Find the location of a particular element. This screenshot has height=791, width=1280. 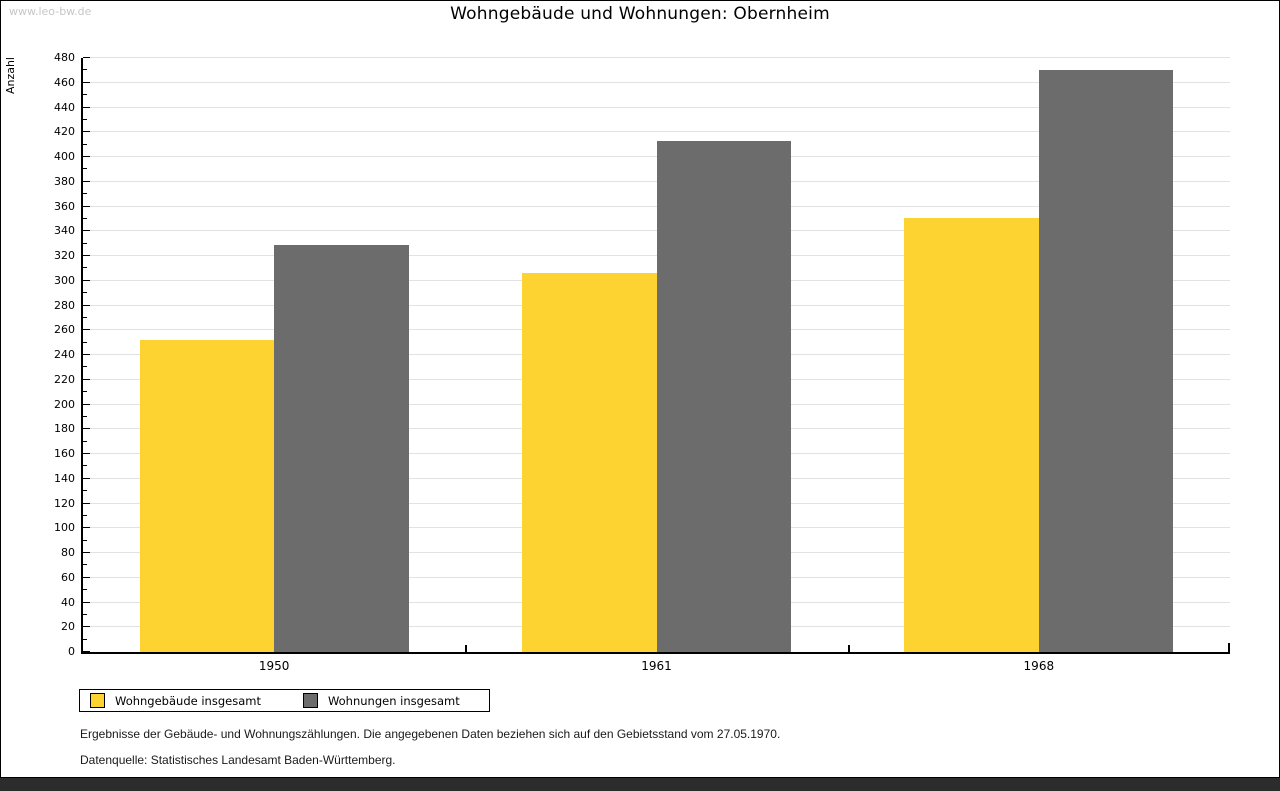

y-axis-line is located at coordinates (82, 356).